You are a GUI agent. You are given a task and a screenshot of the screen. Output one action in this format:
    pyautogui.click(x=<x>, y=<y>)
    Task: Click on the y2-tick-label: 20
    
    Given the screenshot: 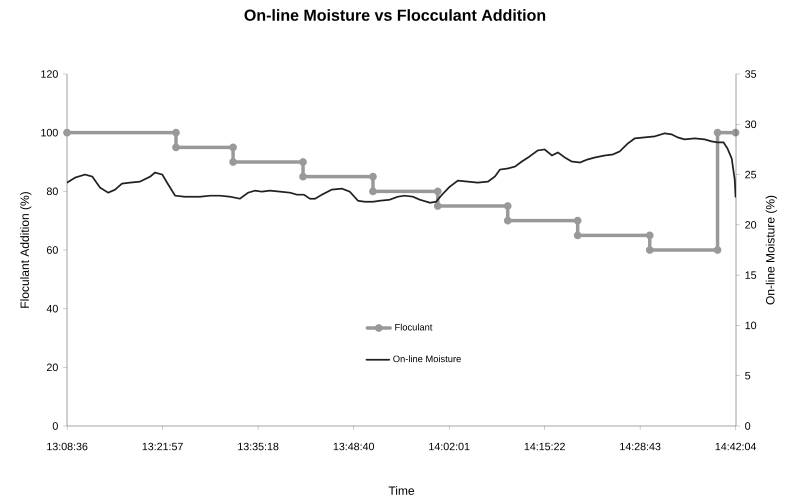 What is the action you would take?
    pyautogui.click(x=750, y=225)
    